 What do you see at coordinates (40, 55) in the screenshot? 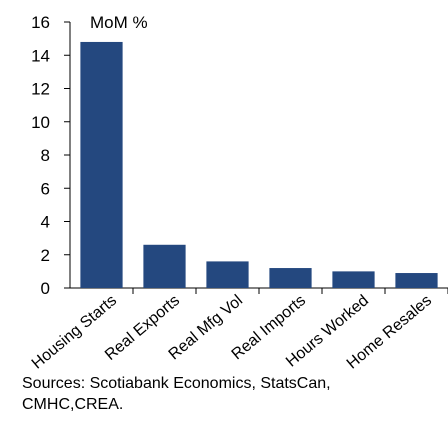
I see `y-tick-label: 14` at bounding box center [40, 55].